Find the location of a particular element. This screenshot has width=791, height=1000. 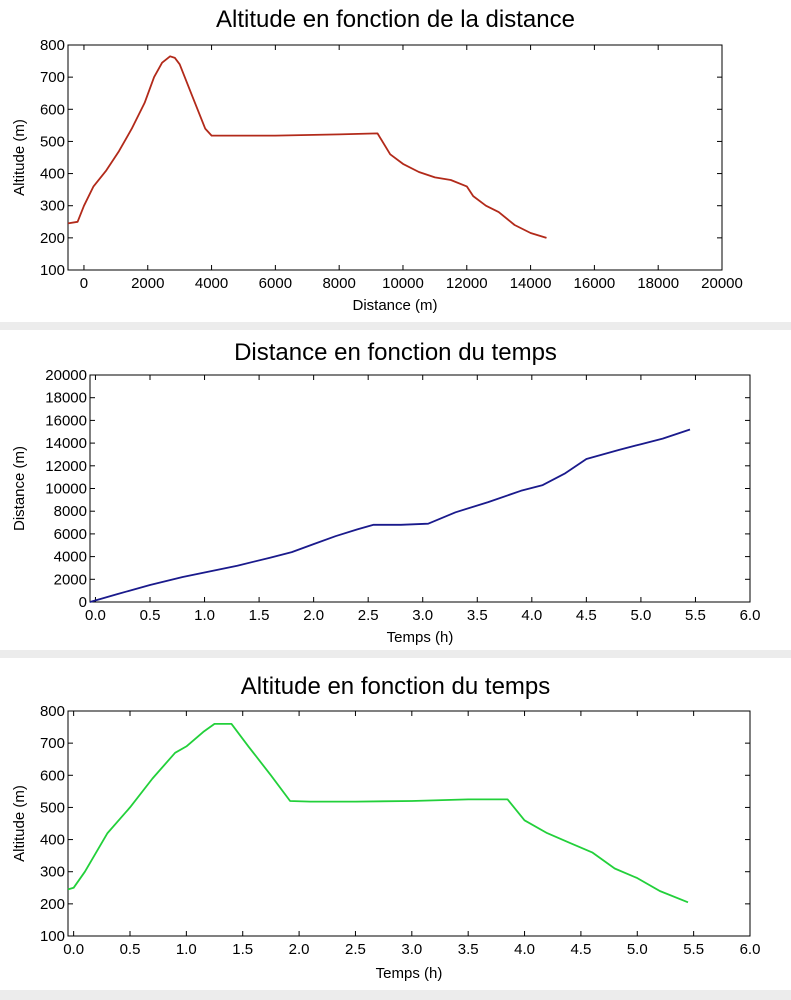

x-tick-label: 6000 is located at coordinates (275, 283).